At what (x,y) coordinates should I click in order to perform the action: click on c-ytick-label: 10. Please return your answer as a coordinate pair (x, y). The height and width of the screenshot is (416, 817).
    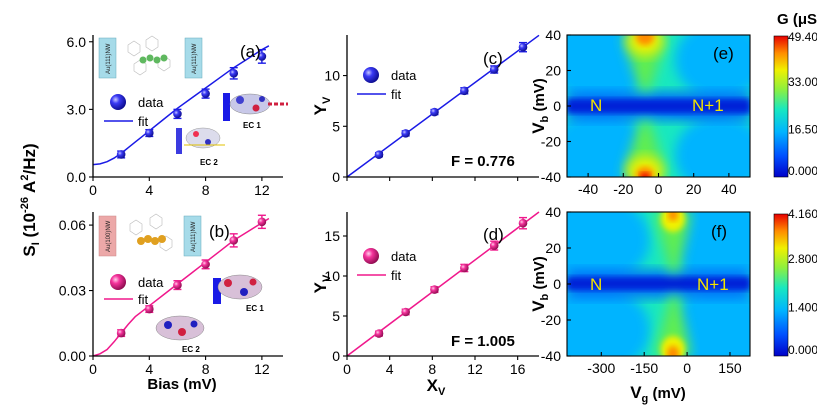
    Looking at the image, I should click on (332, 76).